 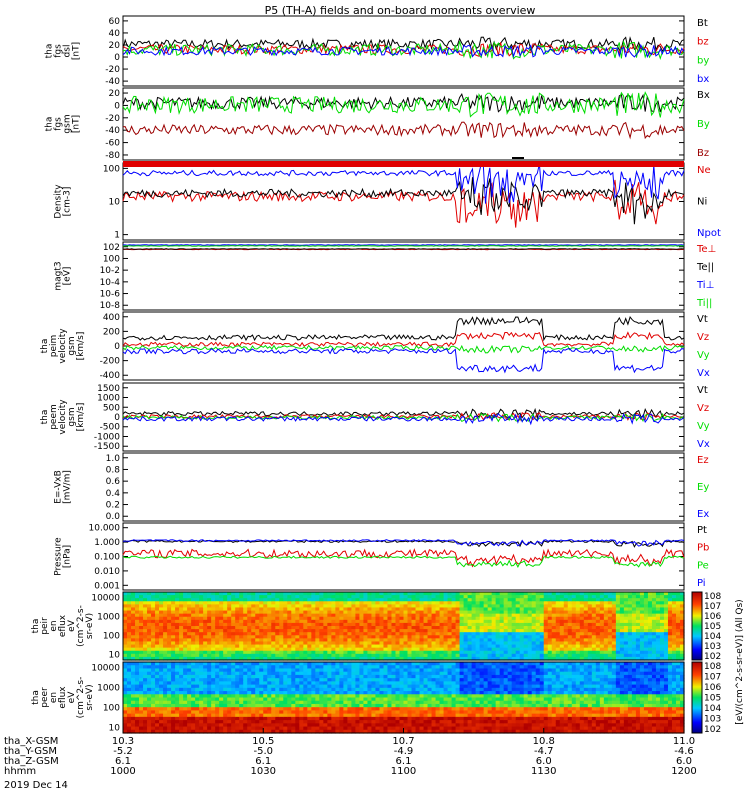 I want to click on y-axis-label: tha peem velocity gsm [km/s], so click(x=63, y=417).